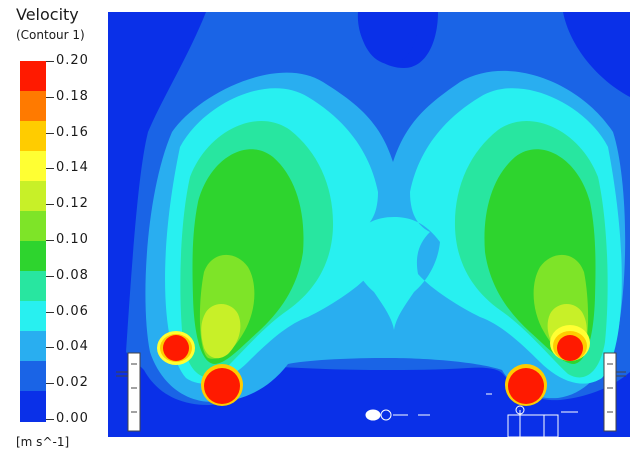 This screenshot has width=636, height=457. Describe the element at coordinates (614, 392) in the screenshot. I see `right-pillar` at that location.